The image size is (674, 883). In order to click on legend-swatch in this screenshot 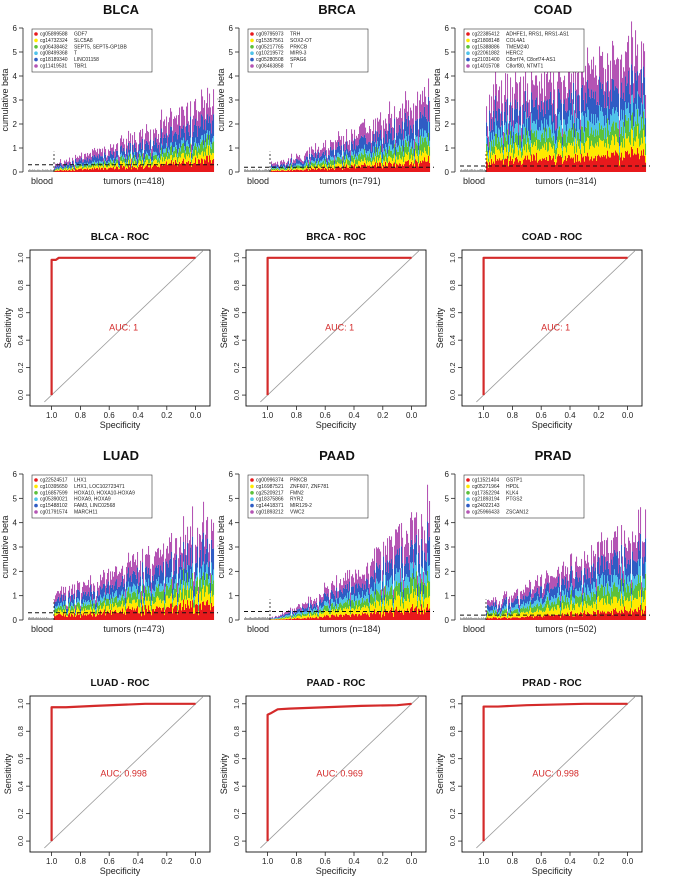, I will do `click(252, 47)`.